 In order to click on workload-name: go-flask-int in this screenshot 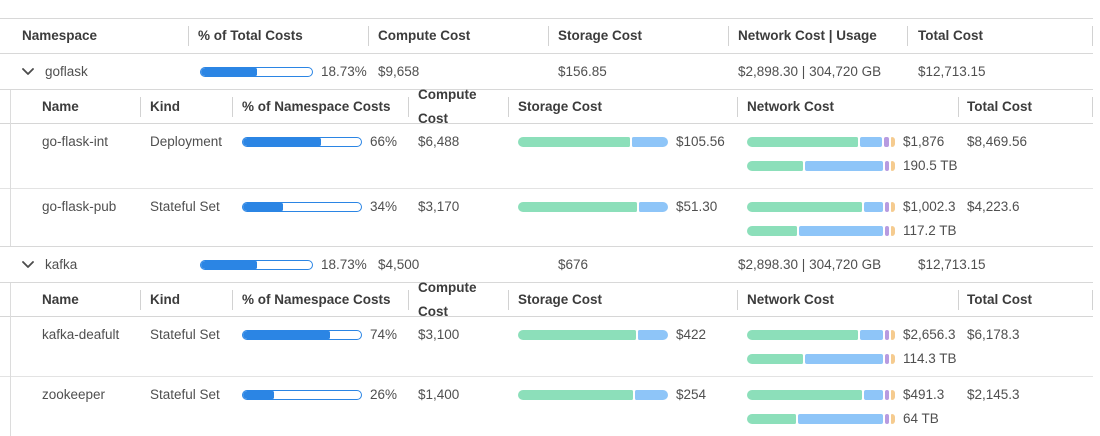, I will do `click(75, 141)`.